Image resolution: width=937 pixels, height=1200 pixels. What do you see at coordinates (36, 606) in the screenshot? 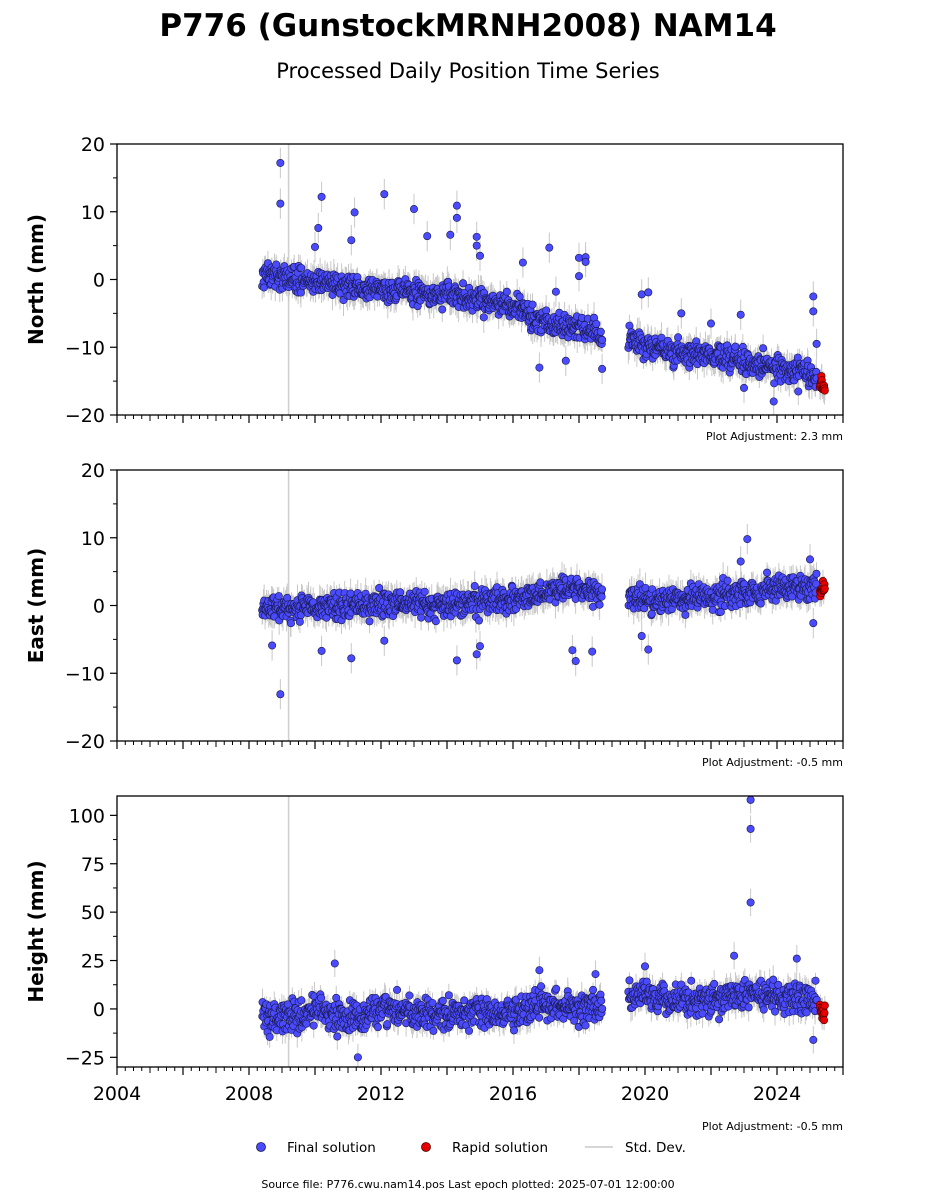
I see `y-axis-label: East (mm)` at bounding box center [36, 606].